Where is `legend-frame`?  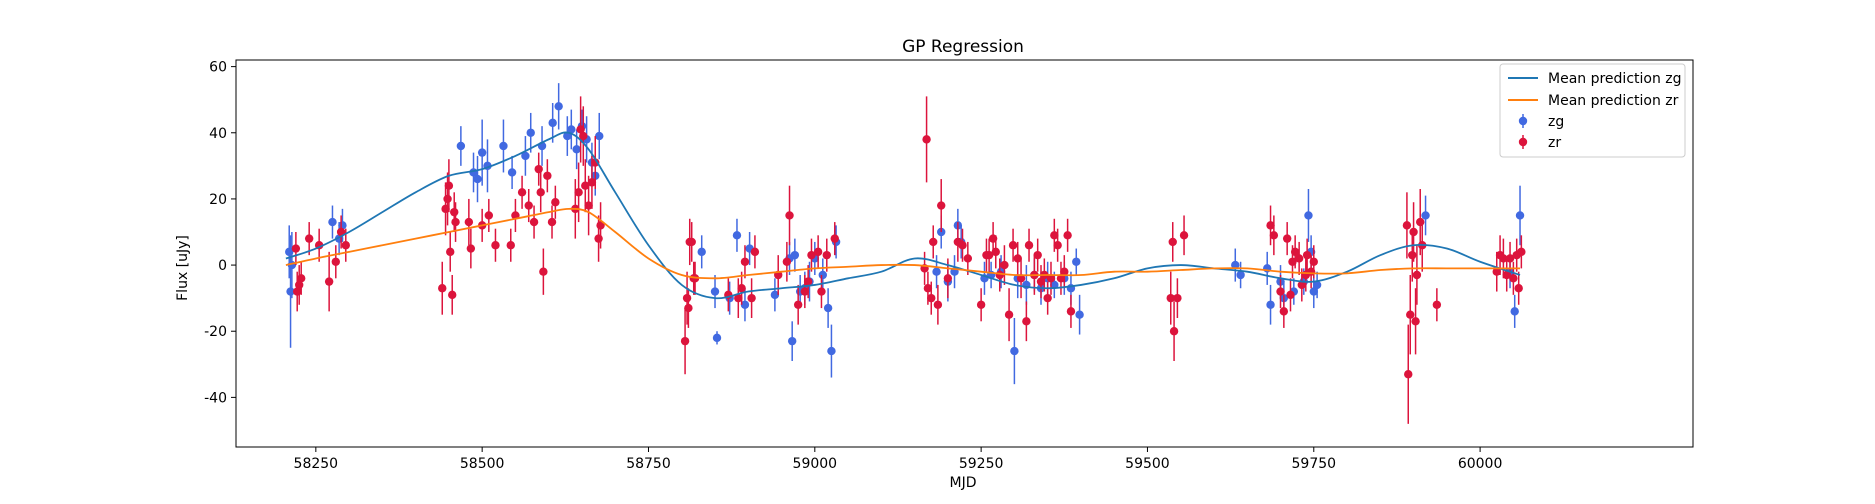 legend-frame is located at coordinates (1592, 110).